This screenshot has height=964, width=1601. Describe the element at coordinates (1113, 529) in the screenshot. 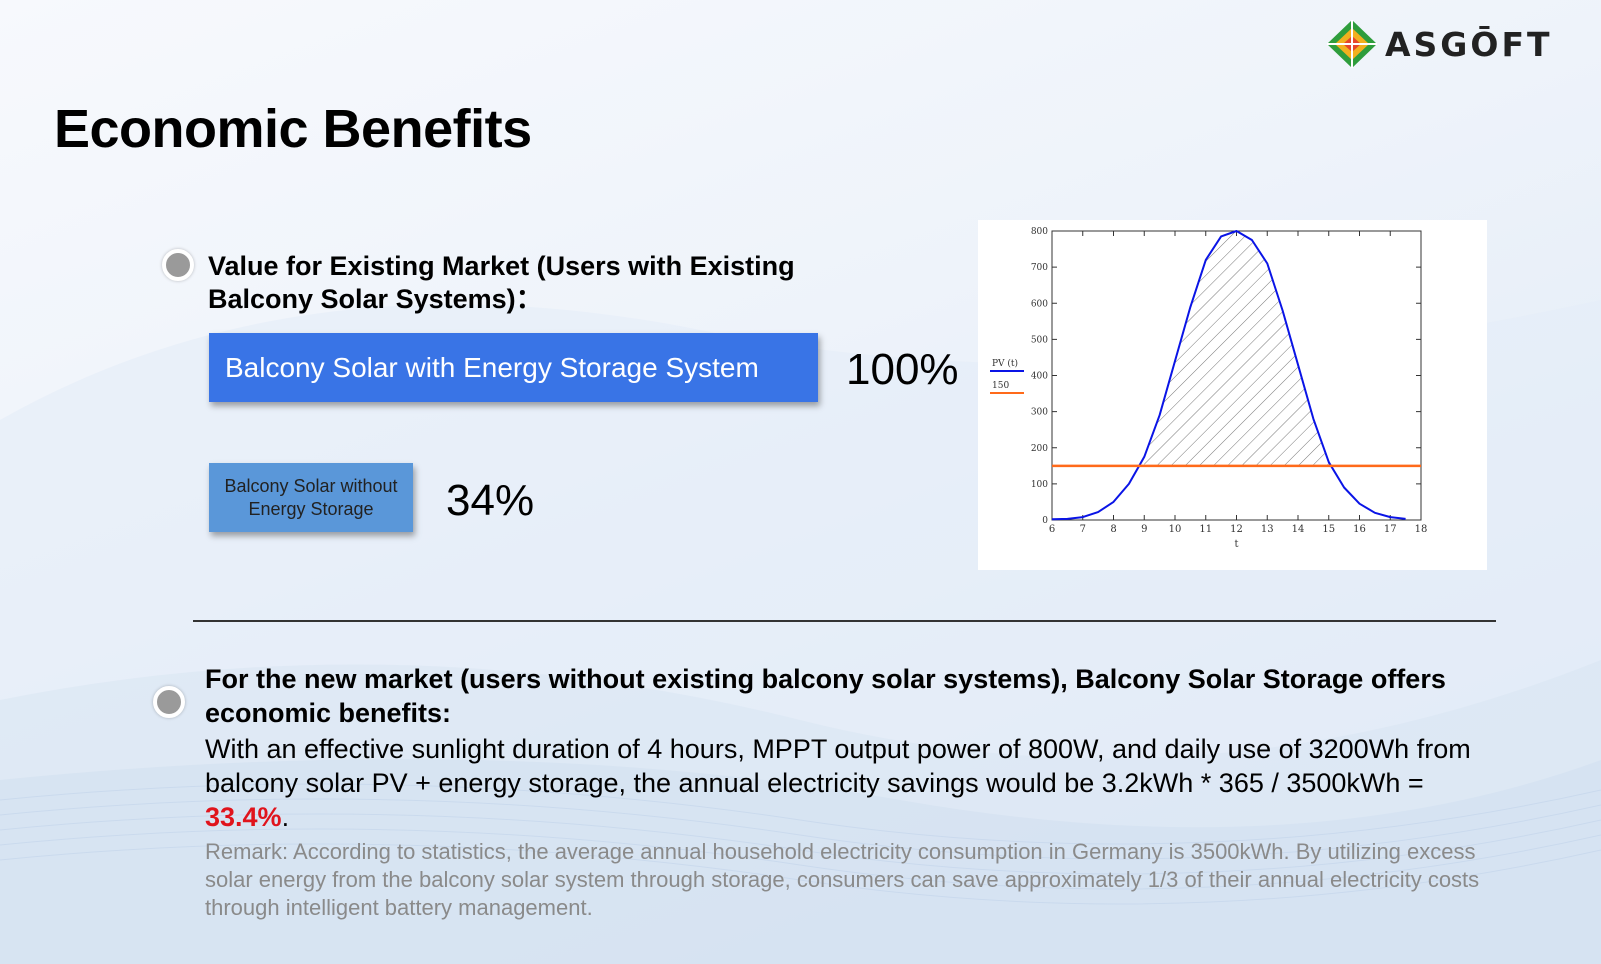

I see `x-tick-label: 8` at that location.